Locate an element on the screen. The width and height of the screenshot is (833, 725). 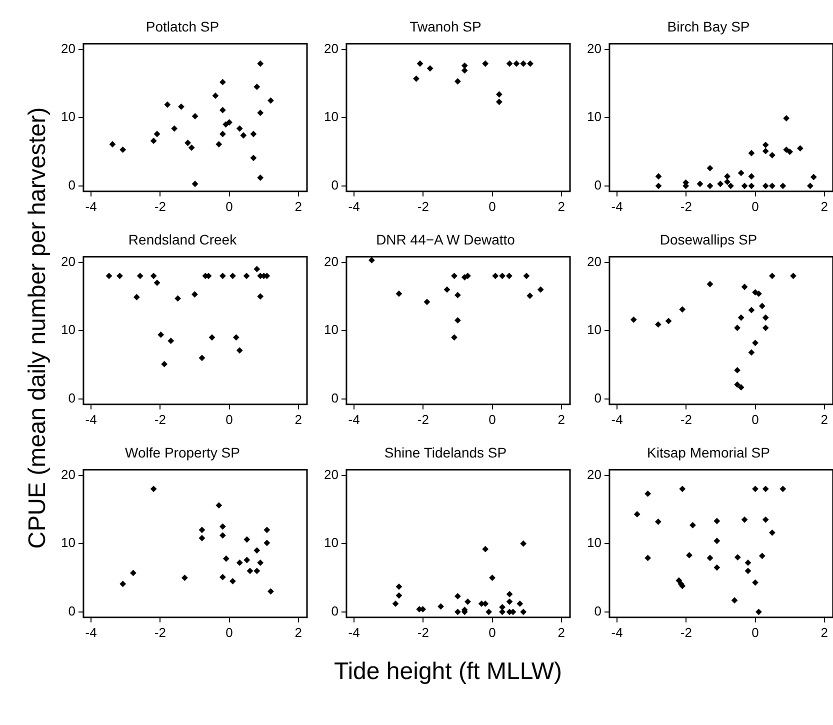
x-axis-title: Tide height (ft MLLW) is located at coordinates (448, 672).